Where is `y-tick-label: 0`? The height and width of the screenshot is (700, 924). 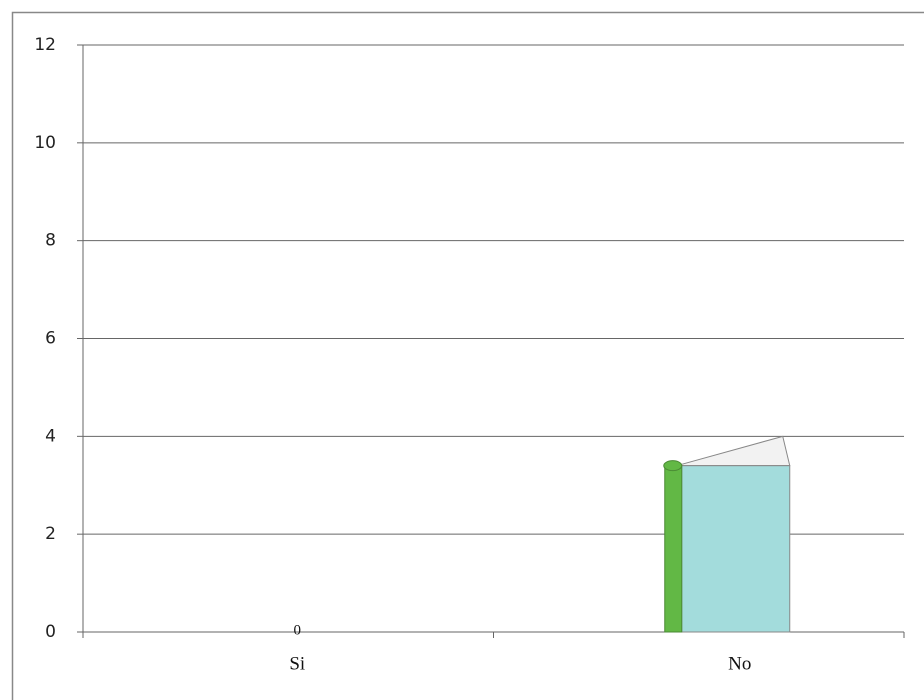
y-tick-label: 0 is located at coordinates (50, 632).